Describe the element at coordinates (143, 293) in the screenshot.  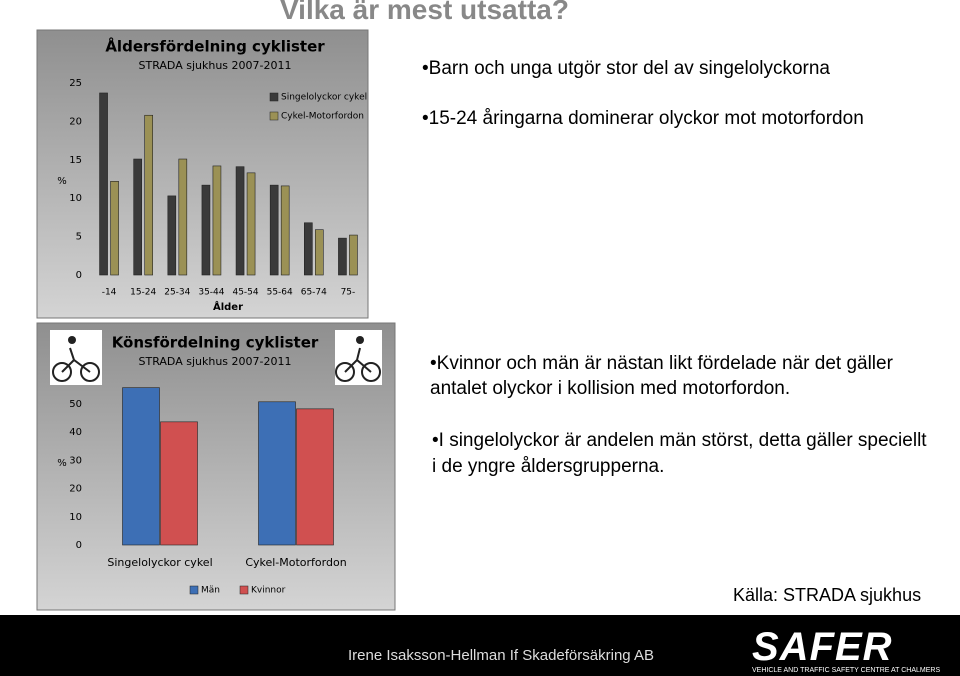
I see `x-tick-label: 15-24` at that location.